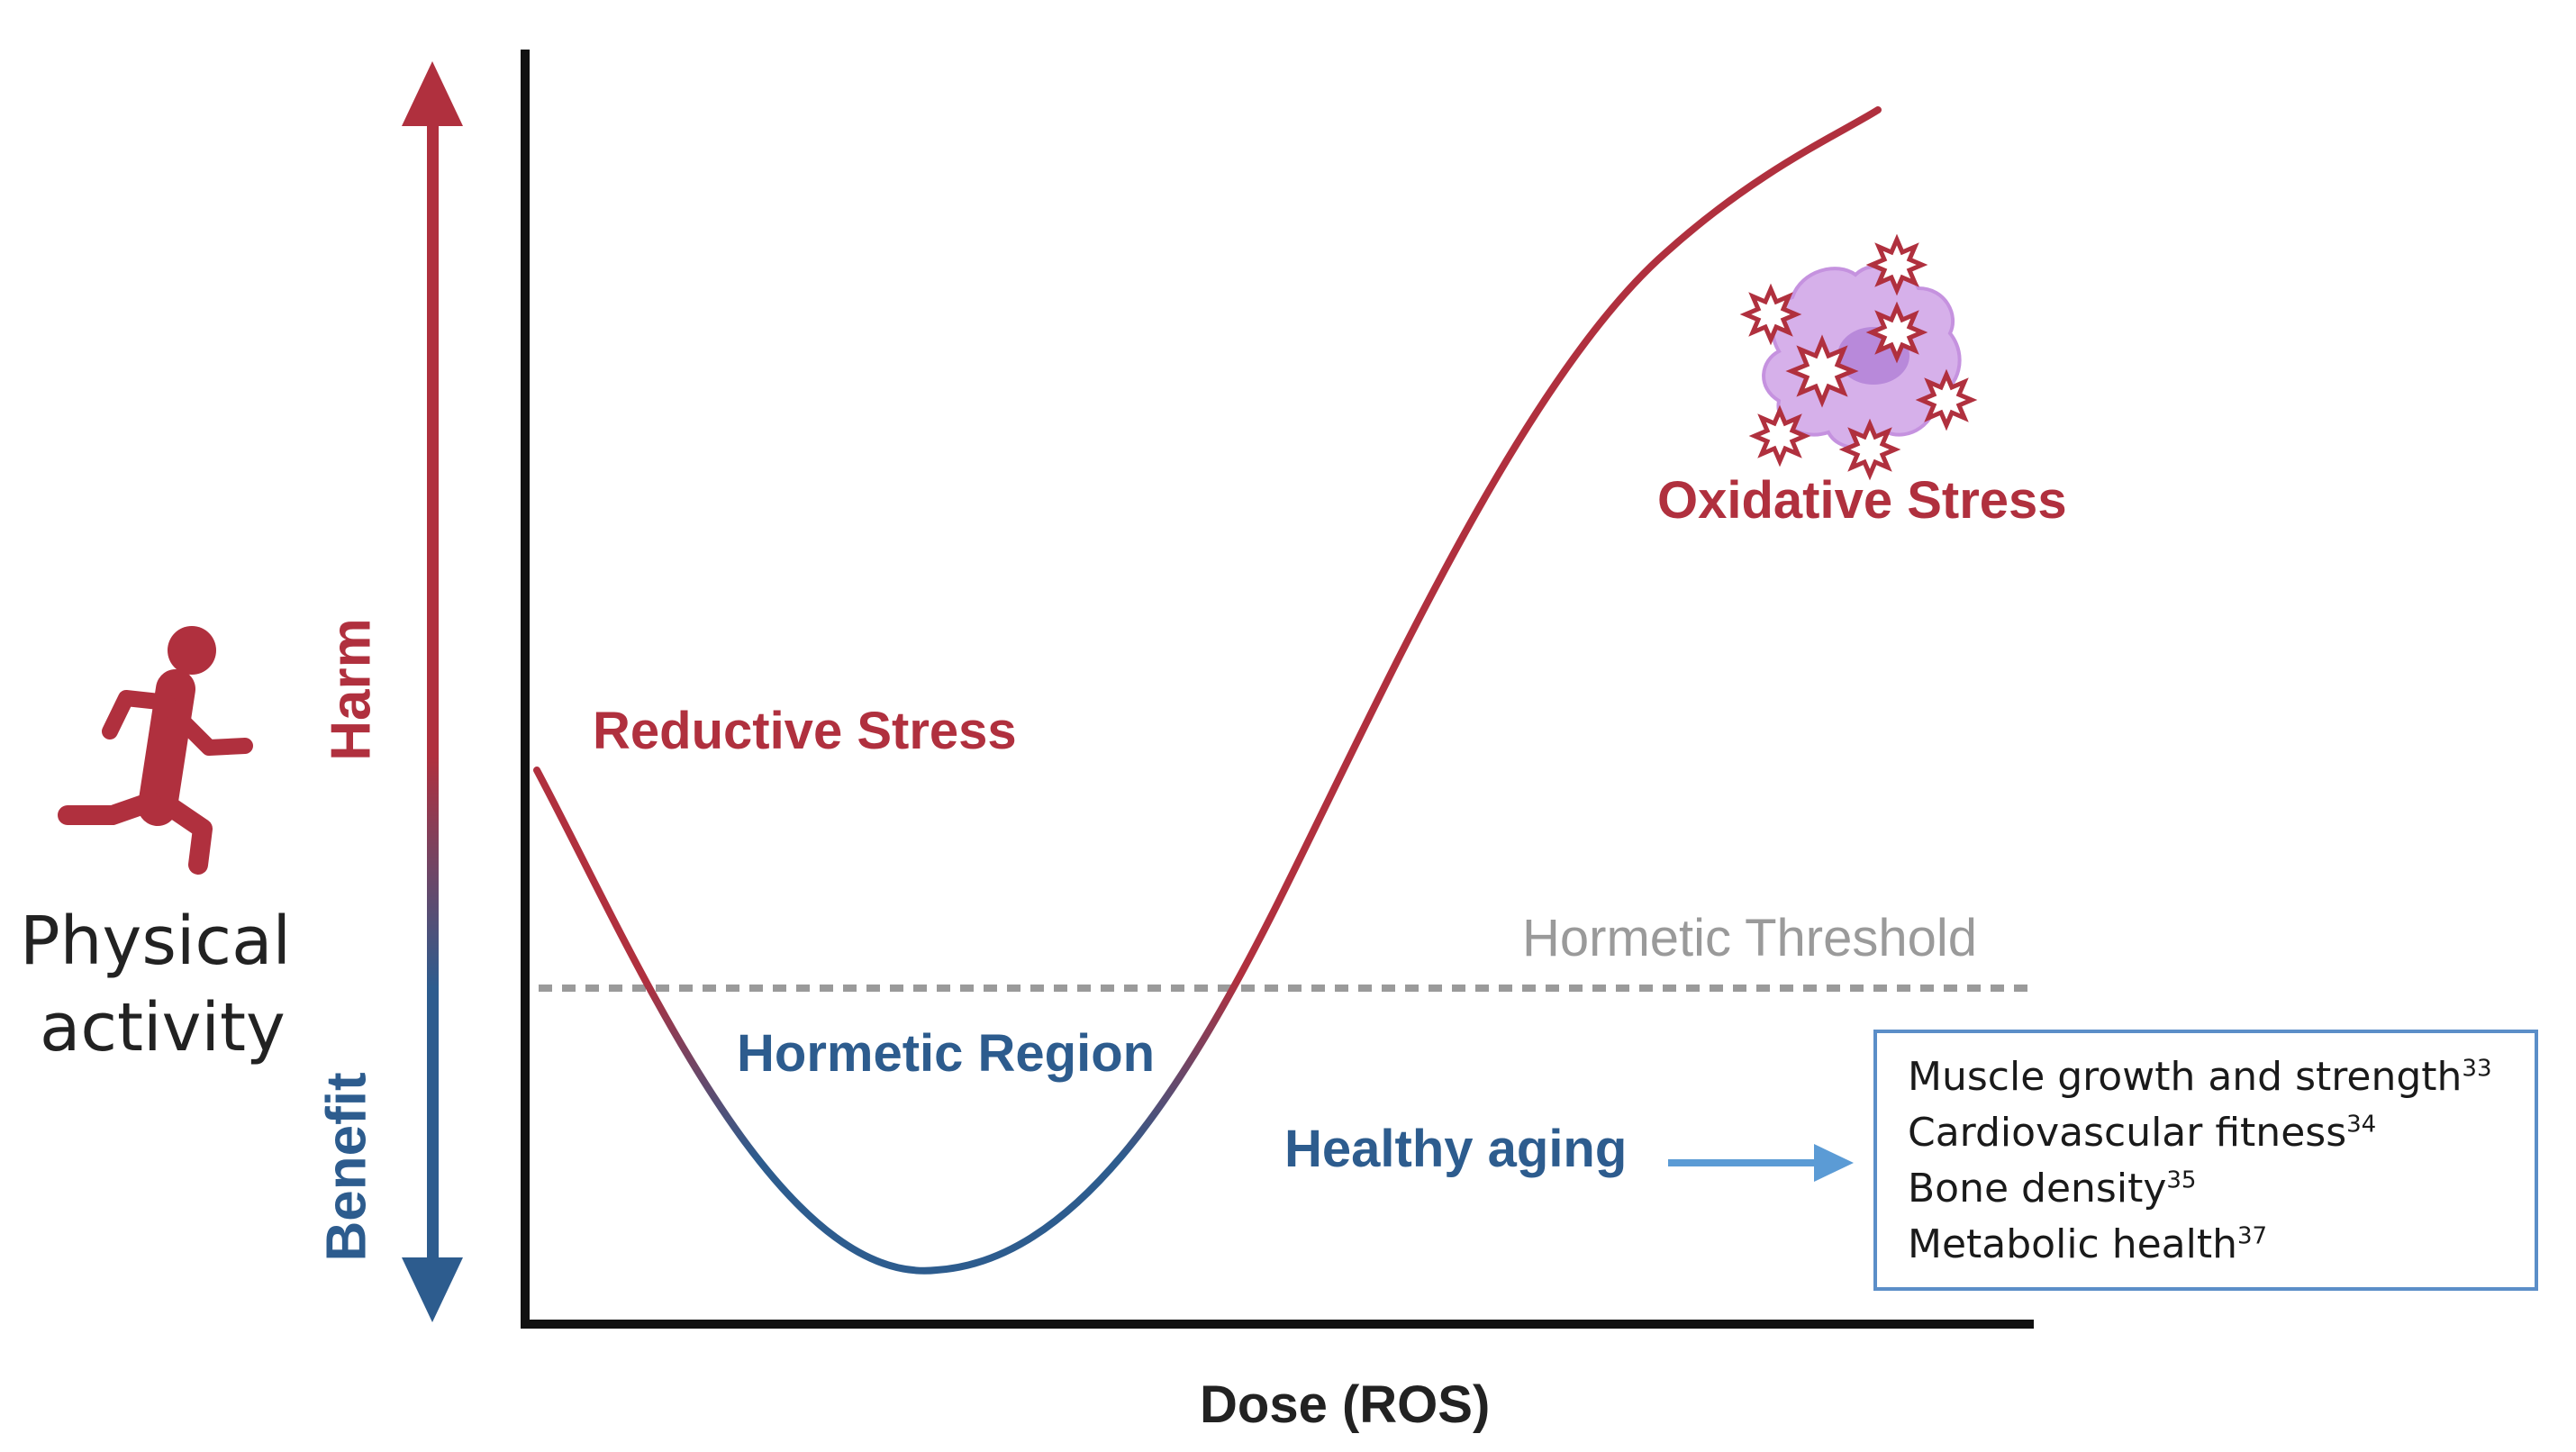 Image resolution: width=2576 pixels, height=1452 pixels. What do you see at coordinates (2221, 1189) in the screenshot?
I see `benefit-item-bone: Bone density35` at bounding box center [2221, 1189].